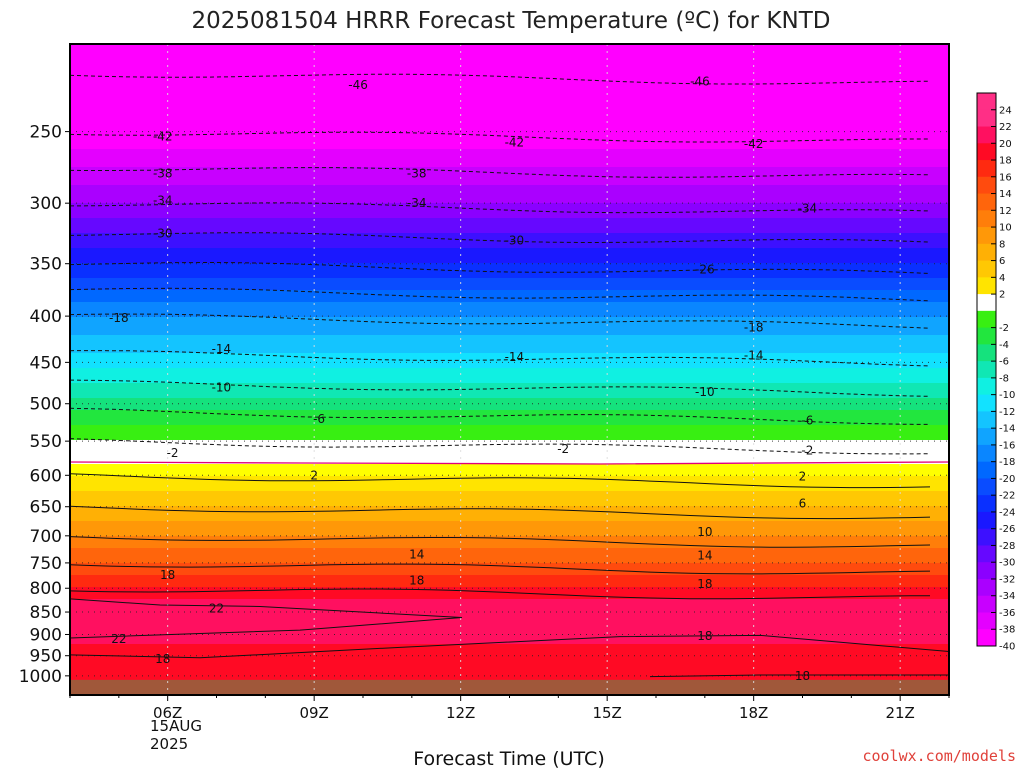 Image resolution: width=1024 pixels, height=768 pixels. I want to click on y-tick-label: 850, so click(46, 613).